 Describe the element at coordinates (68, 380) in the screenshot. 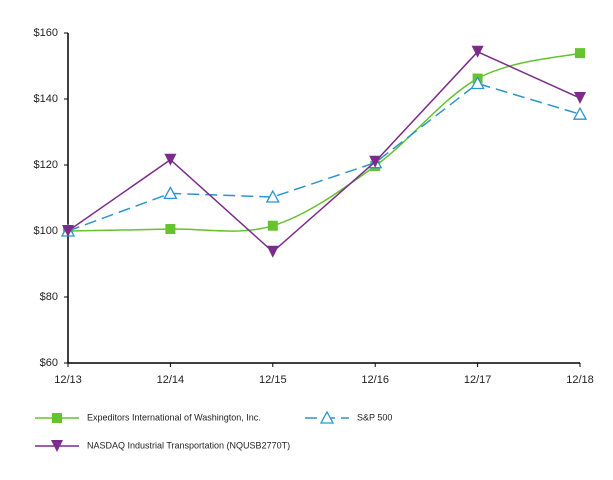

I see `x-tick-label: 12/13` at that location.